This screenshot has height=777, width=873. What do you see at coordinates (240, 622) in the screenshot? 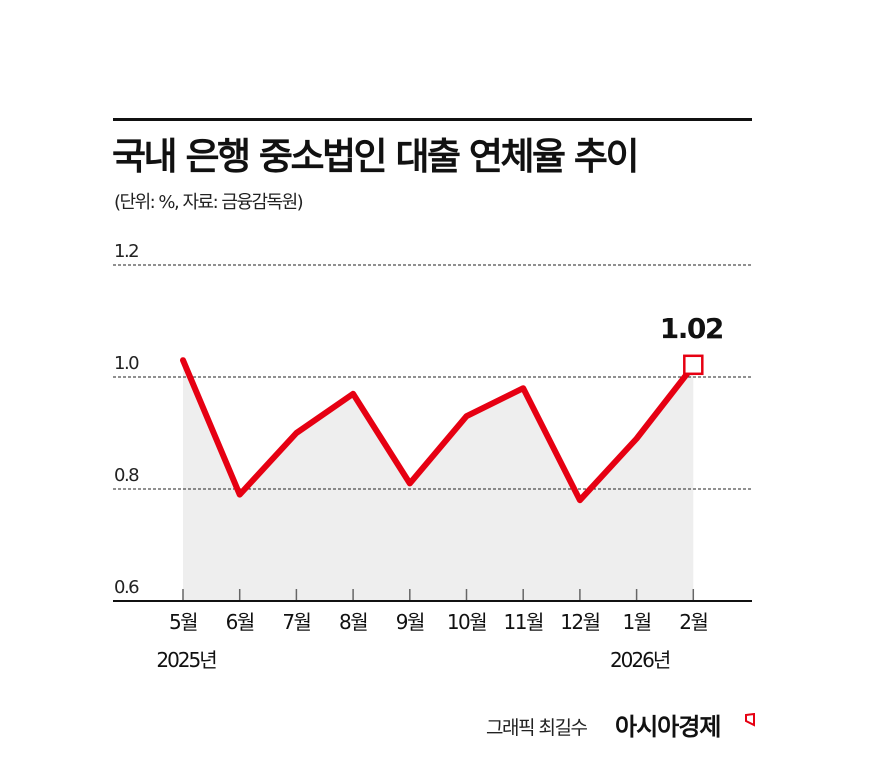
I see `x-tick-label: 6월` at bounding box center [240, 622].